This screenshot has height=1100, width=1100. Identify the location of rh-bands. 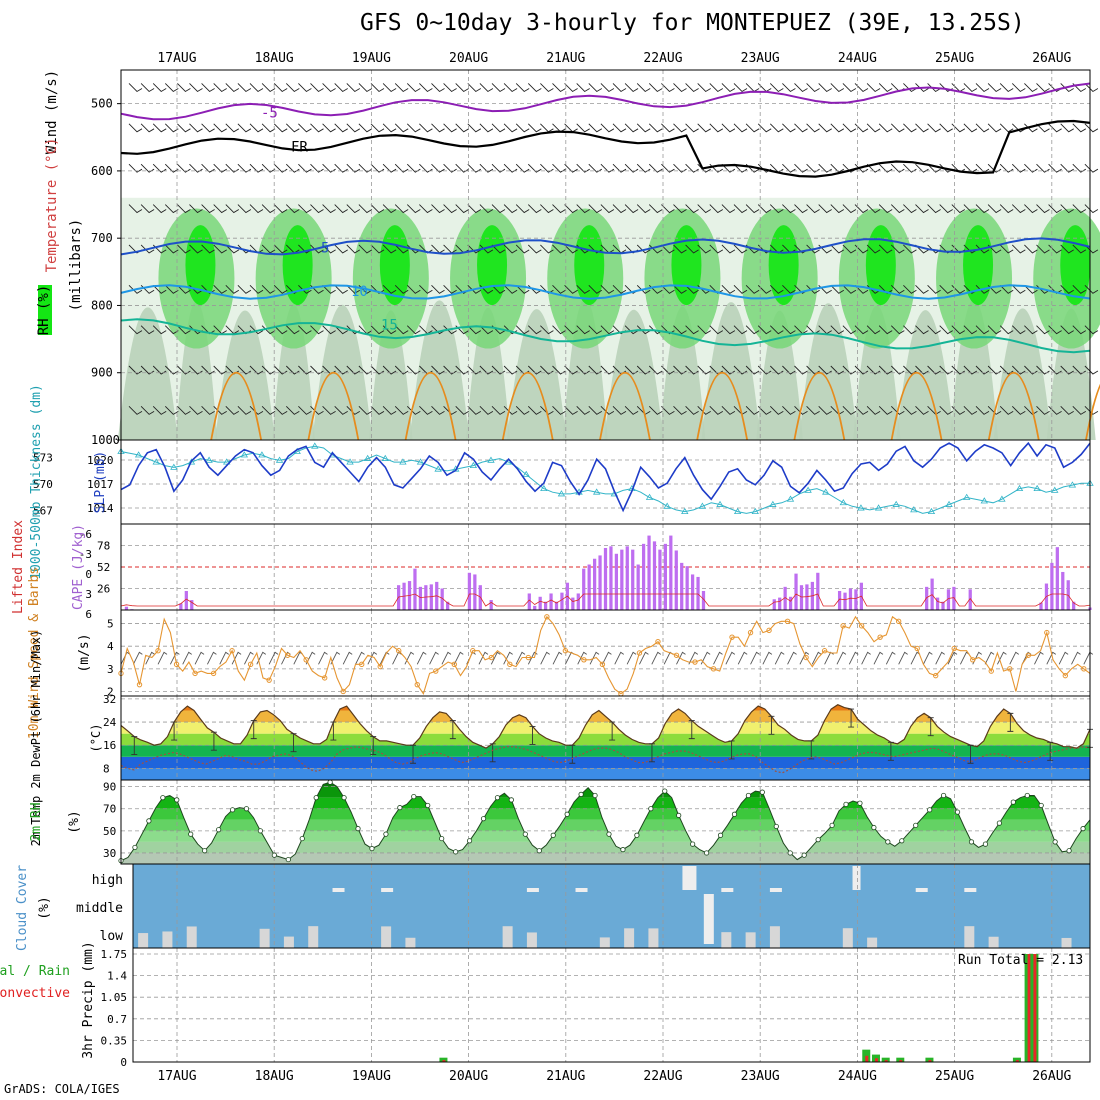
(605, 823).